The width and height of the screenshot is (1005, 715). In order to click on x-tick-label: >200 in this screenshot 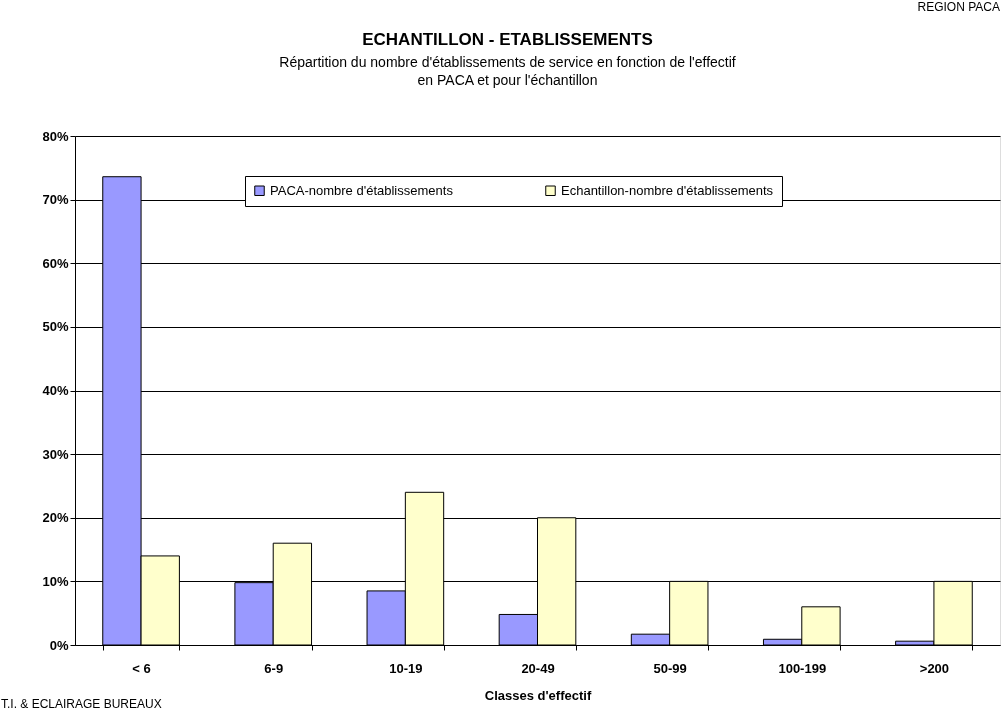, I will do `click(934, 668)`.